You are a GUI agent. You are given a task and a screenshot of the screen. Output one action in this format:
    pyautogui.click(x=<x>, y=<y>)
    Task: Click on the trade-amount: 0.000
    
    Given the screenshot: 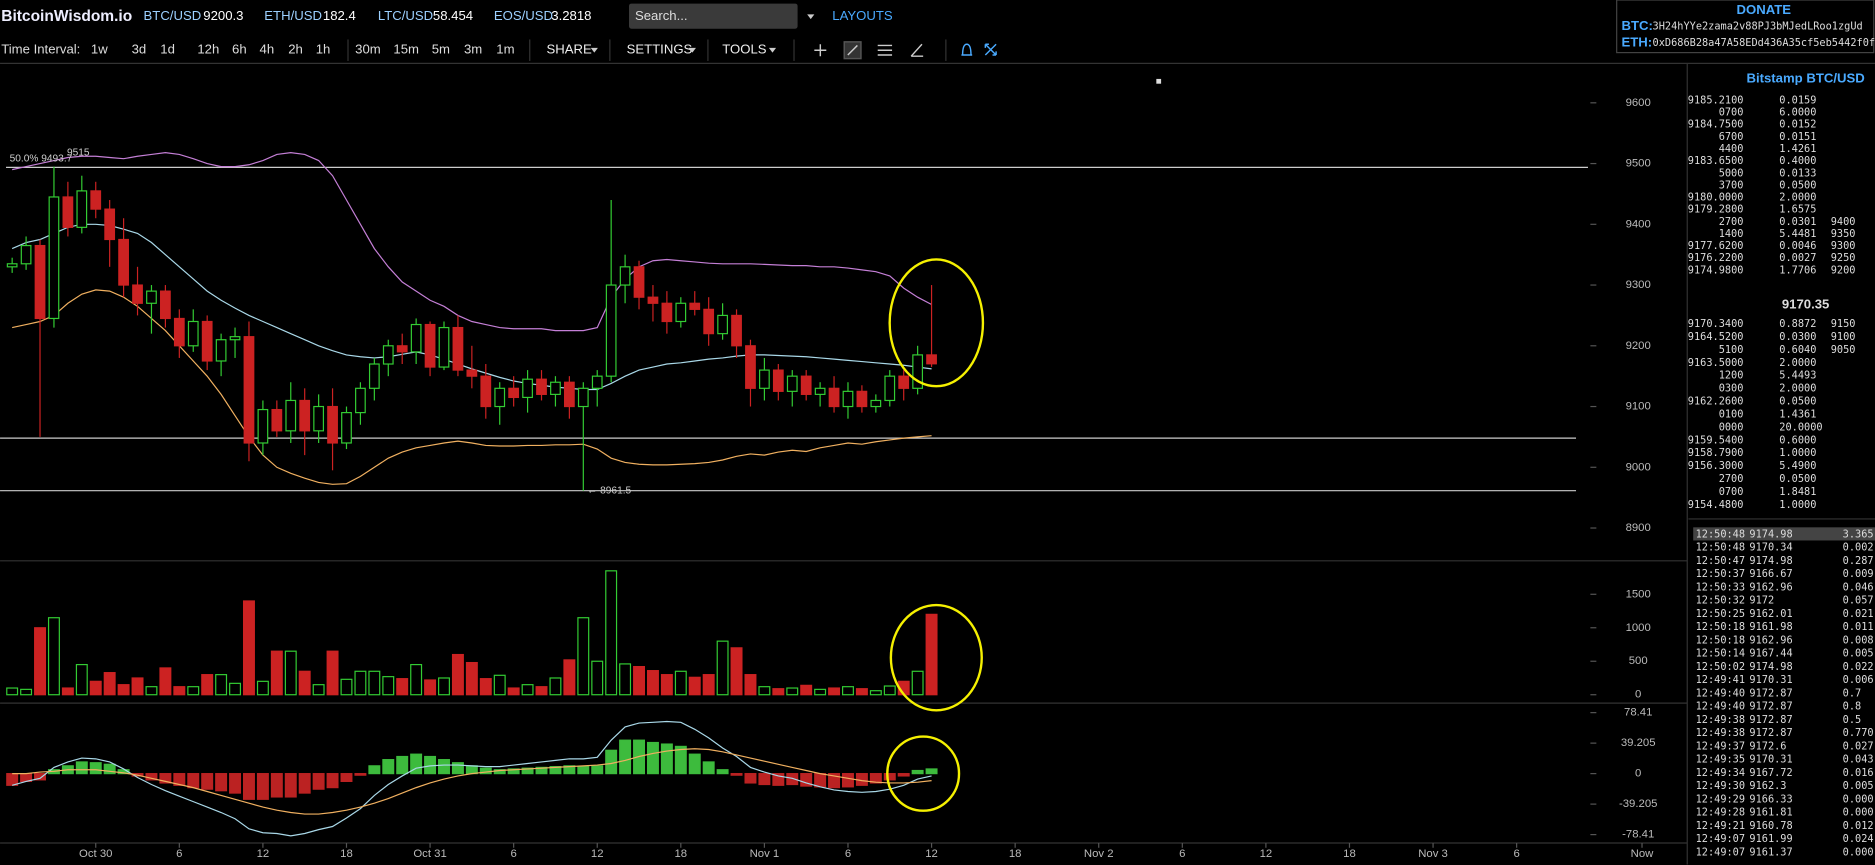 What is the action you would take?
    pyautogui.click(x=1858, y=852)
    